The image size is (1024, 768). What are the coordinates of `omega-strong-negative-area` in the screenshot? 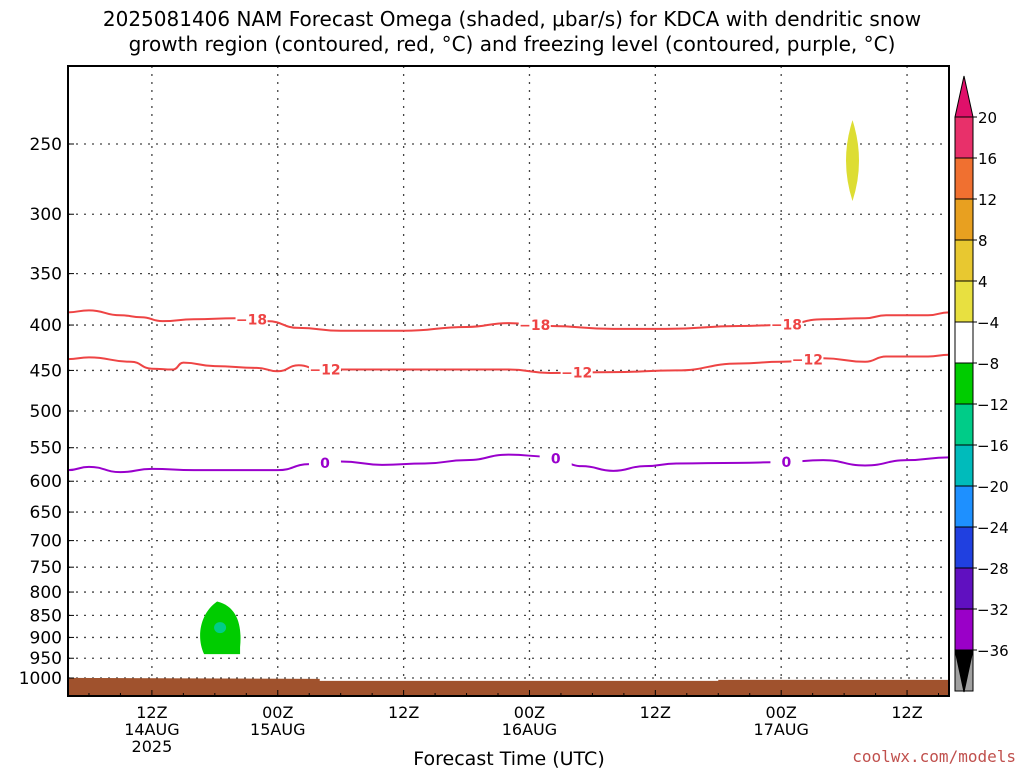 It's located at (220, 628).